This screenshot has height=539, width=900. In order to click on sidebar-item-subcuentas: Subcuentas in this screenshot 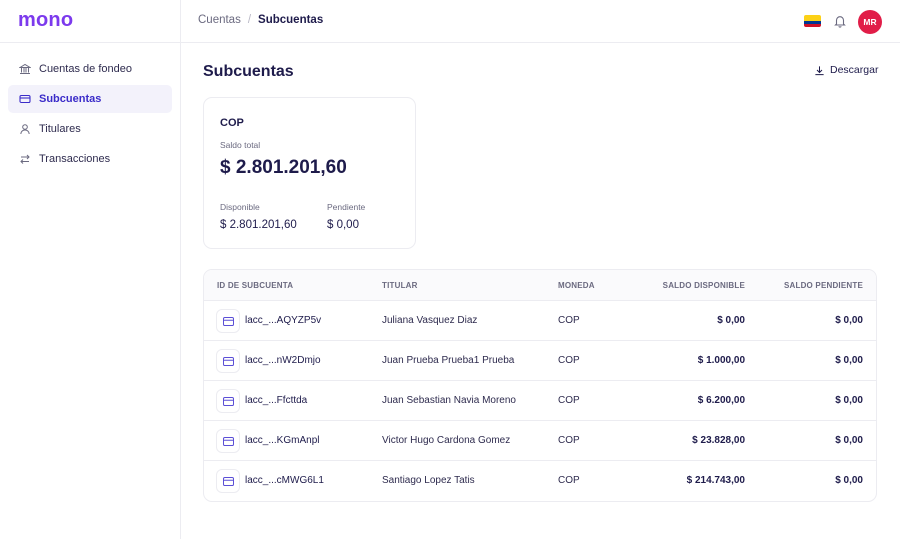, I will do `click(90, 99)`.